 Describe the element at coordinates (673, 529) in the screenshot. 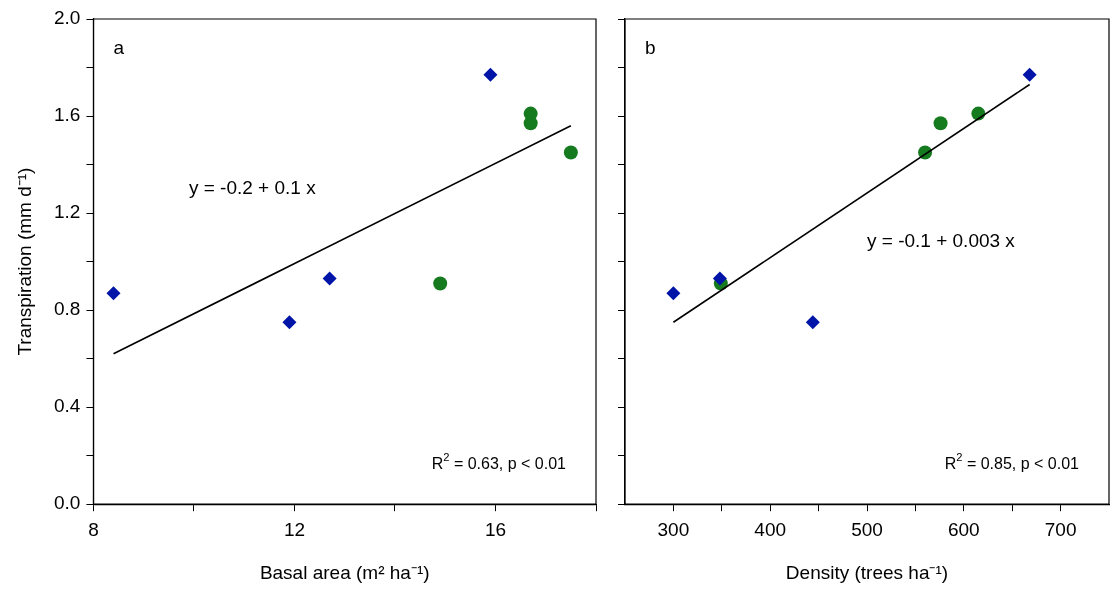

I see `x-tick-label: 300` at that location.